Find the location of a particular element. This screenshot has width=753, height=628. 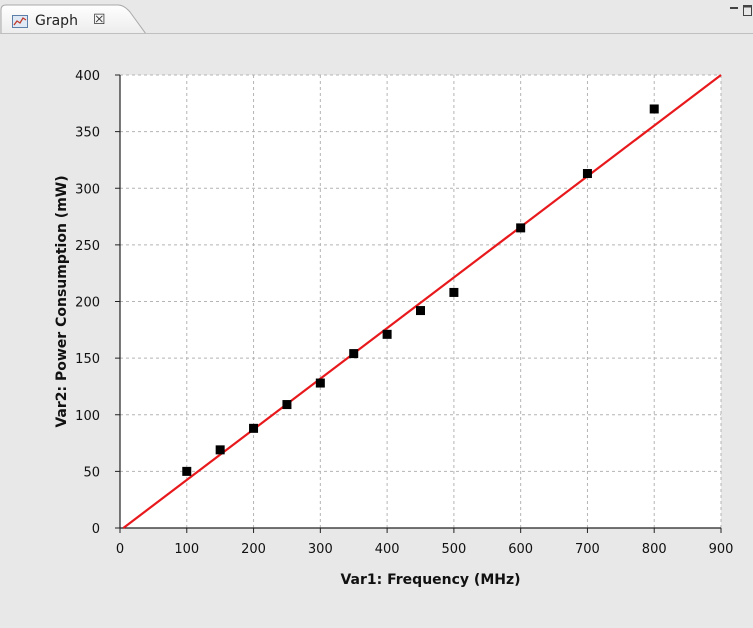

x-tick-label: 300 is located at coordinates (320, 549).